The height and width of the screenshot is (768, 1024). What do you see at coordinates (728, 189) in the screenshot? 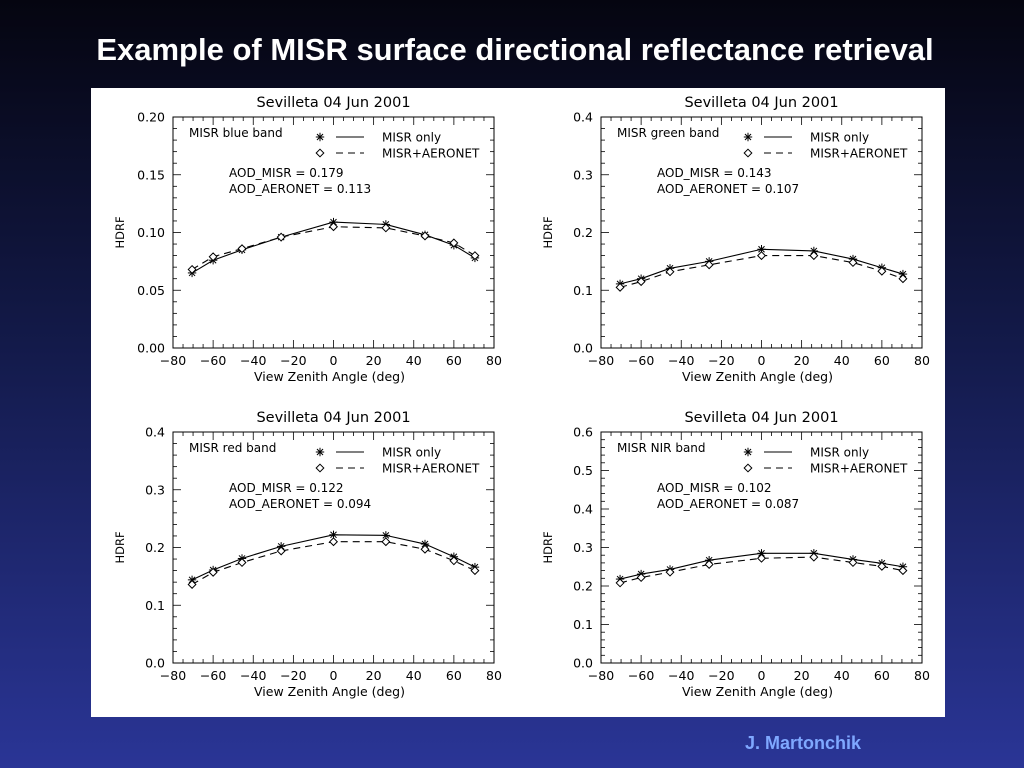
I see `aod-annotation: AOD_AERONET = 0.107` at bounding box center [728, 189].